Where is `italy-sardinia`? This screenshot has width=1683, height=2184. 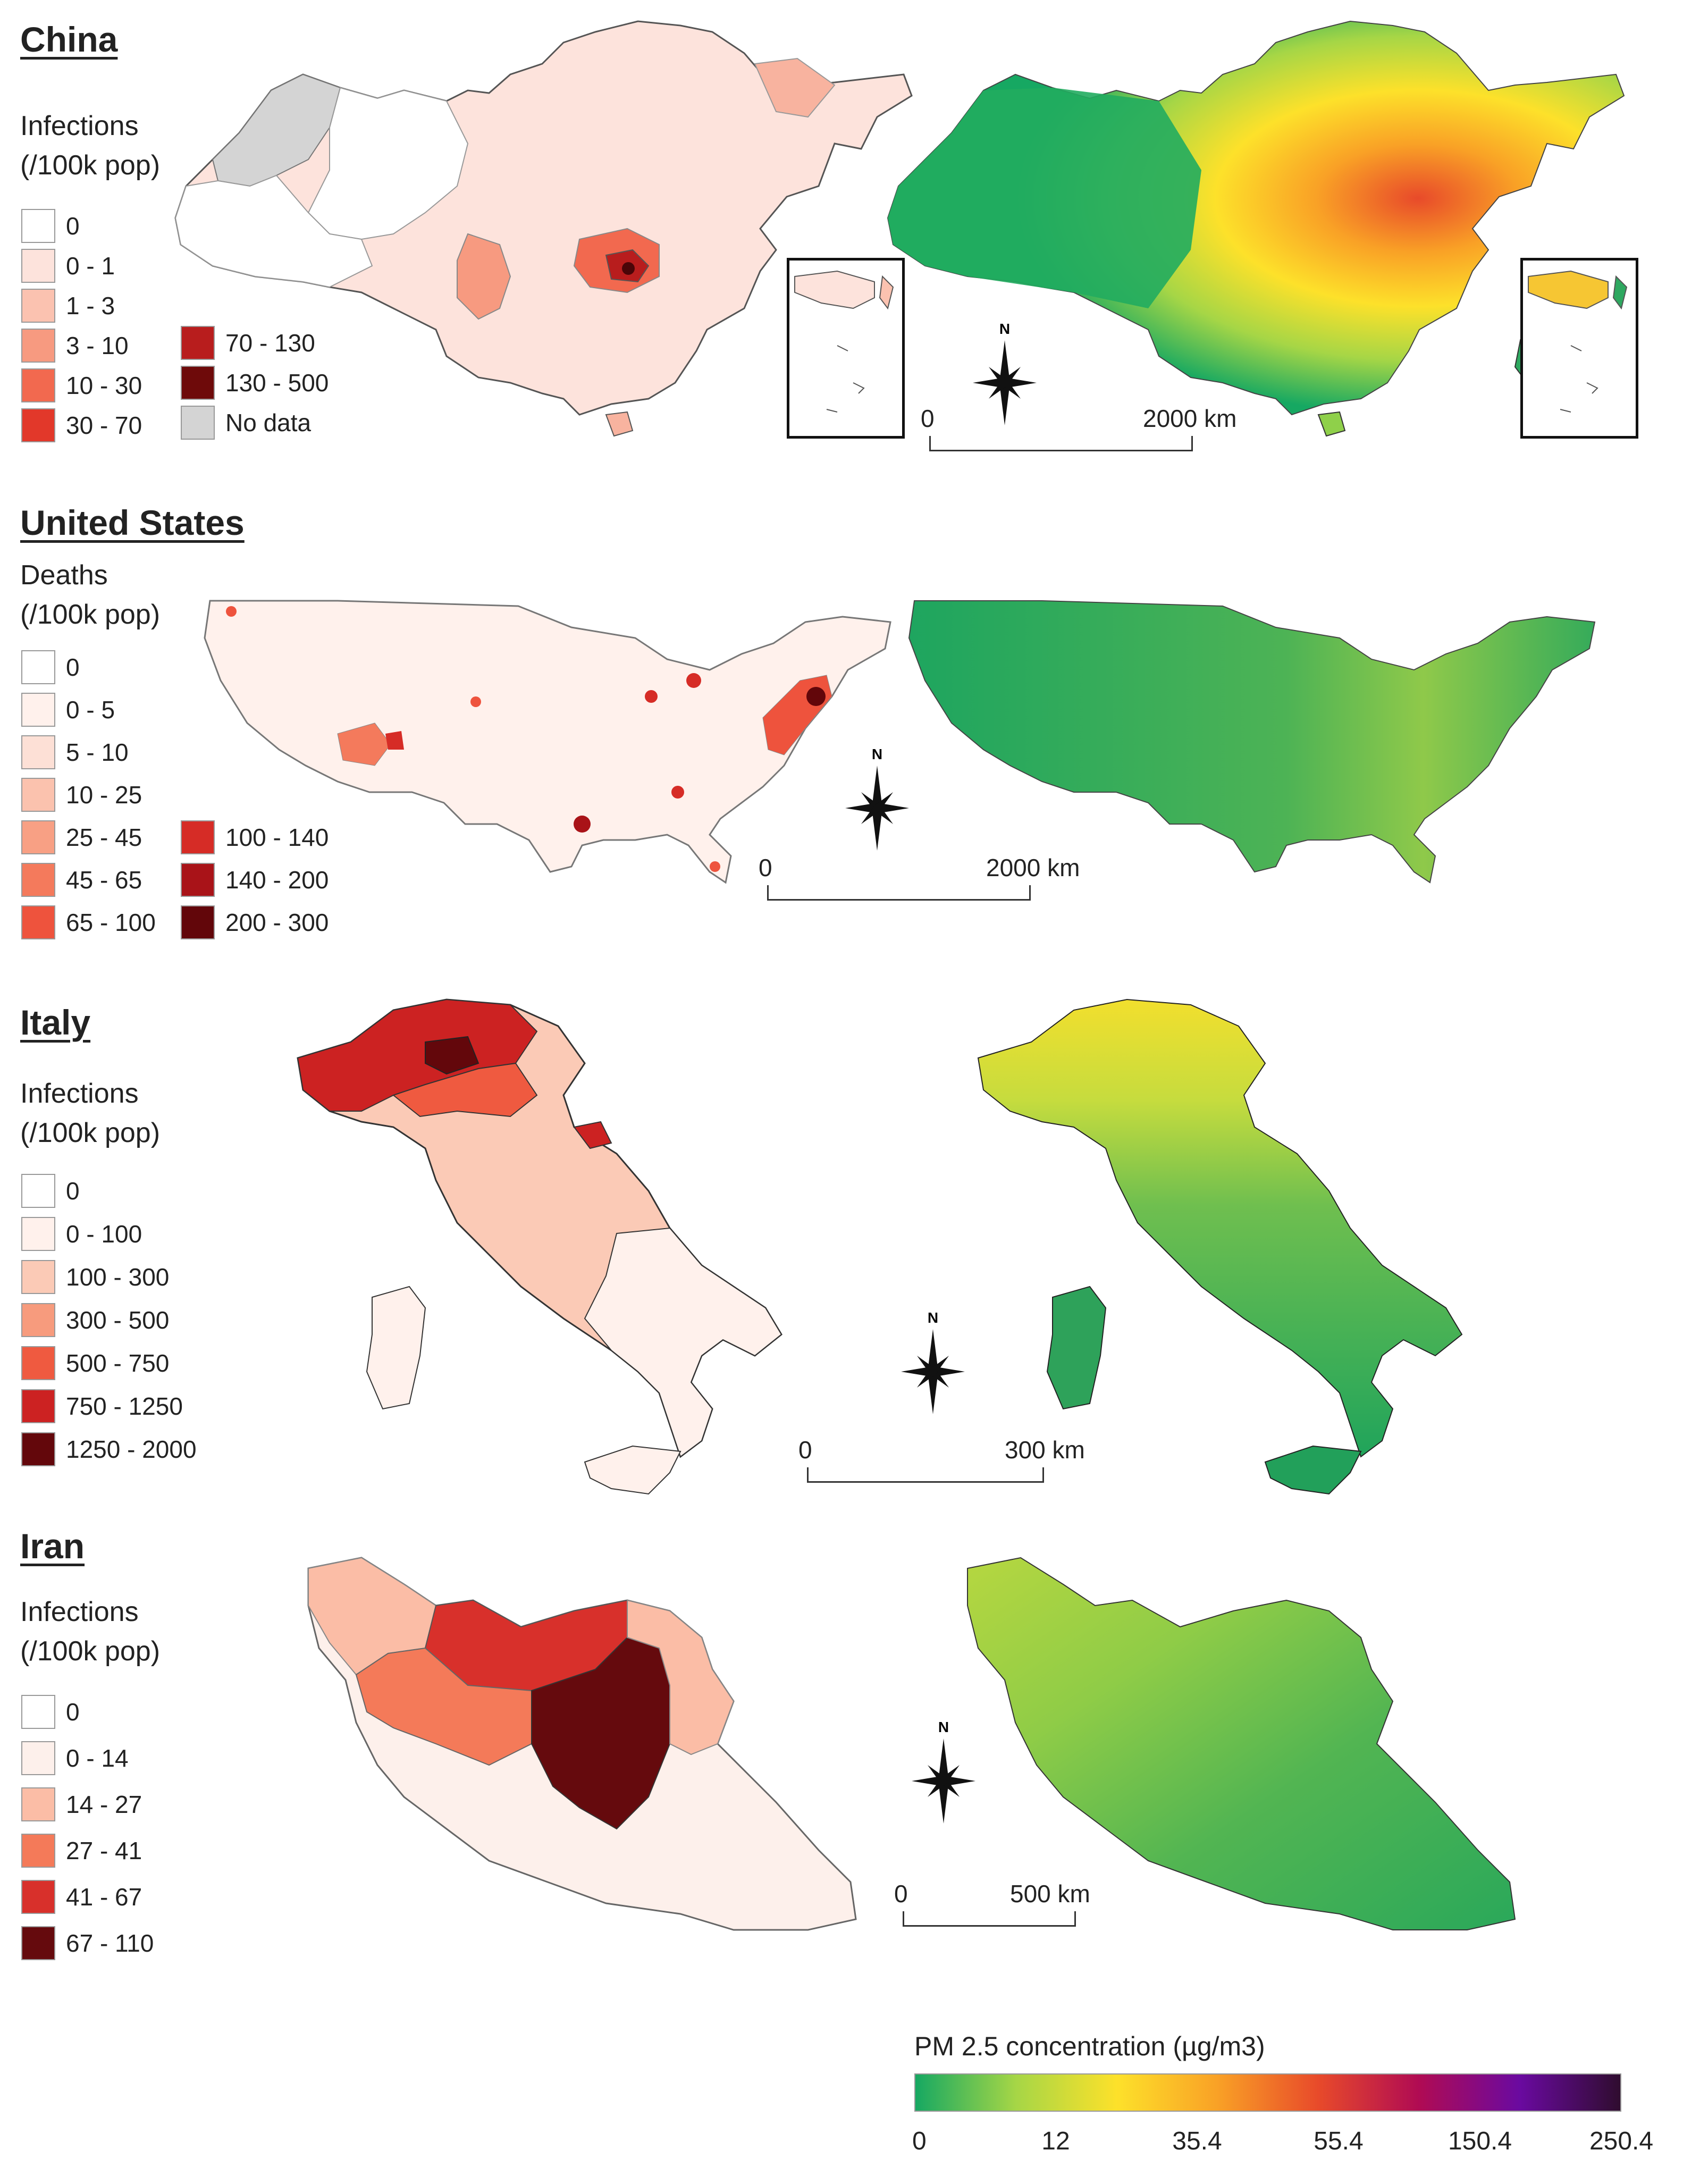 italy-sardinia is located at coordinates (396, 1348).